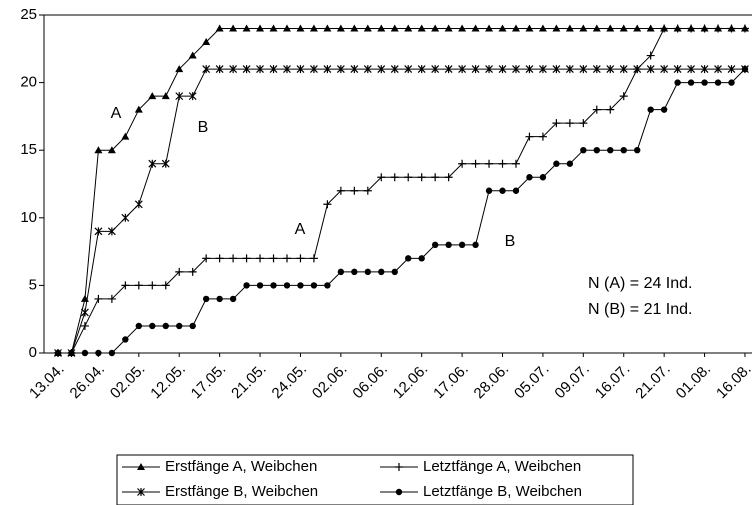  What do you see at coordinates (203, 127) in the screenshot?
I see `annotation: B` at bounding box center [203, 127].